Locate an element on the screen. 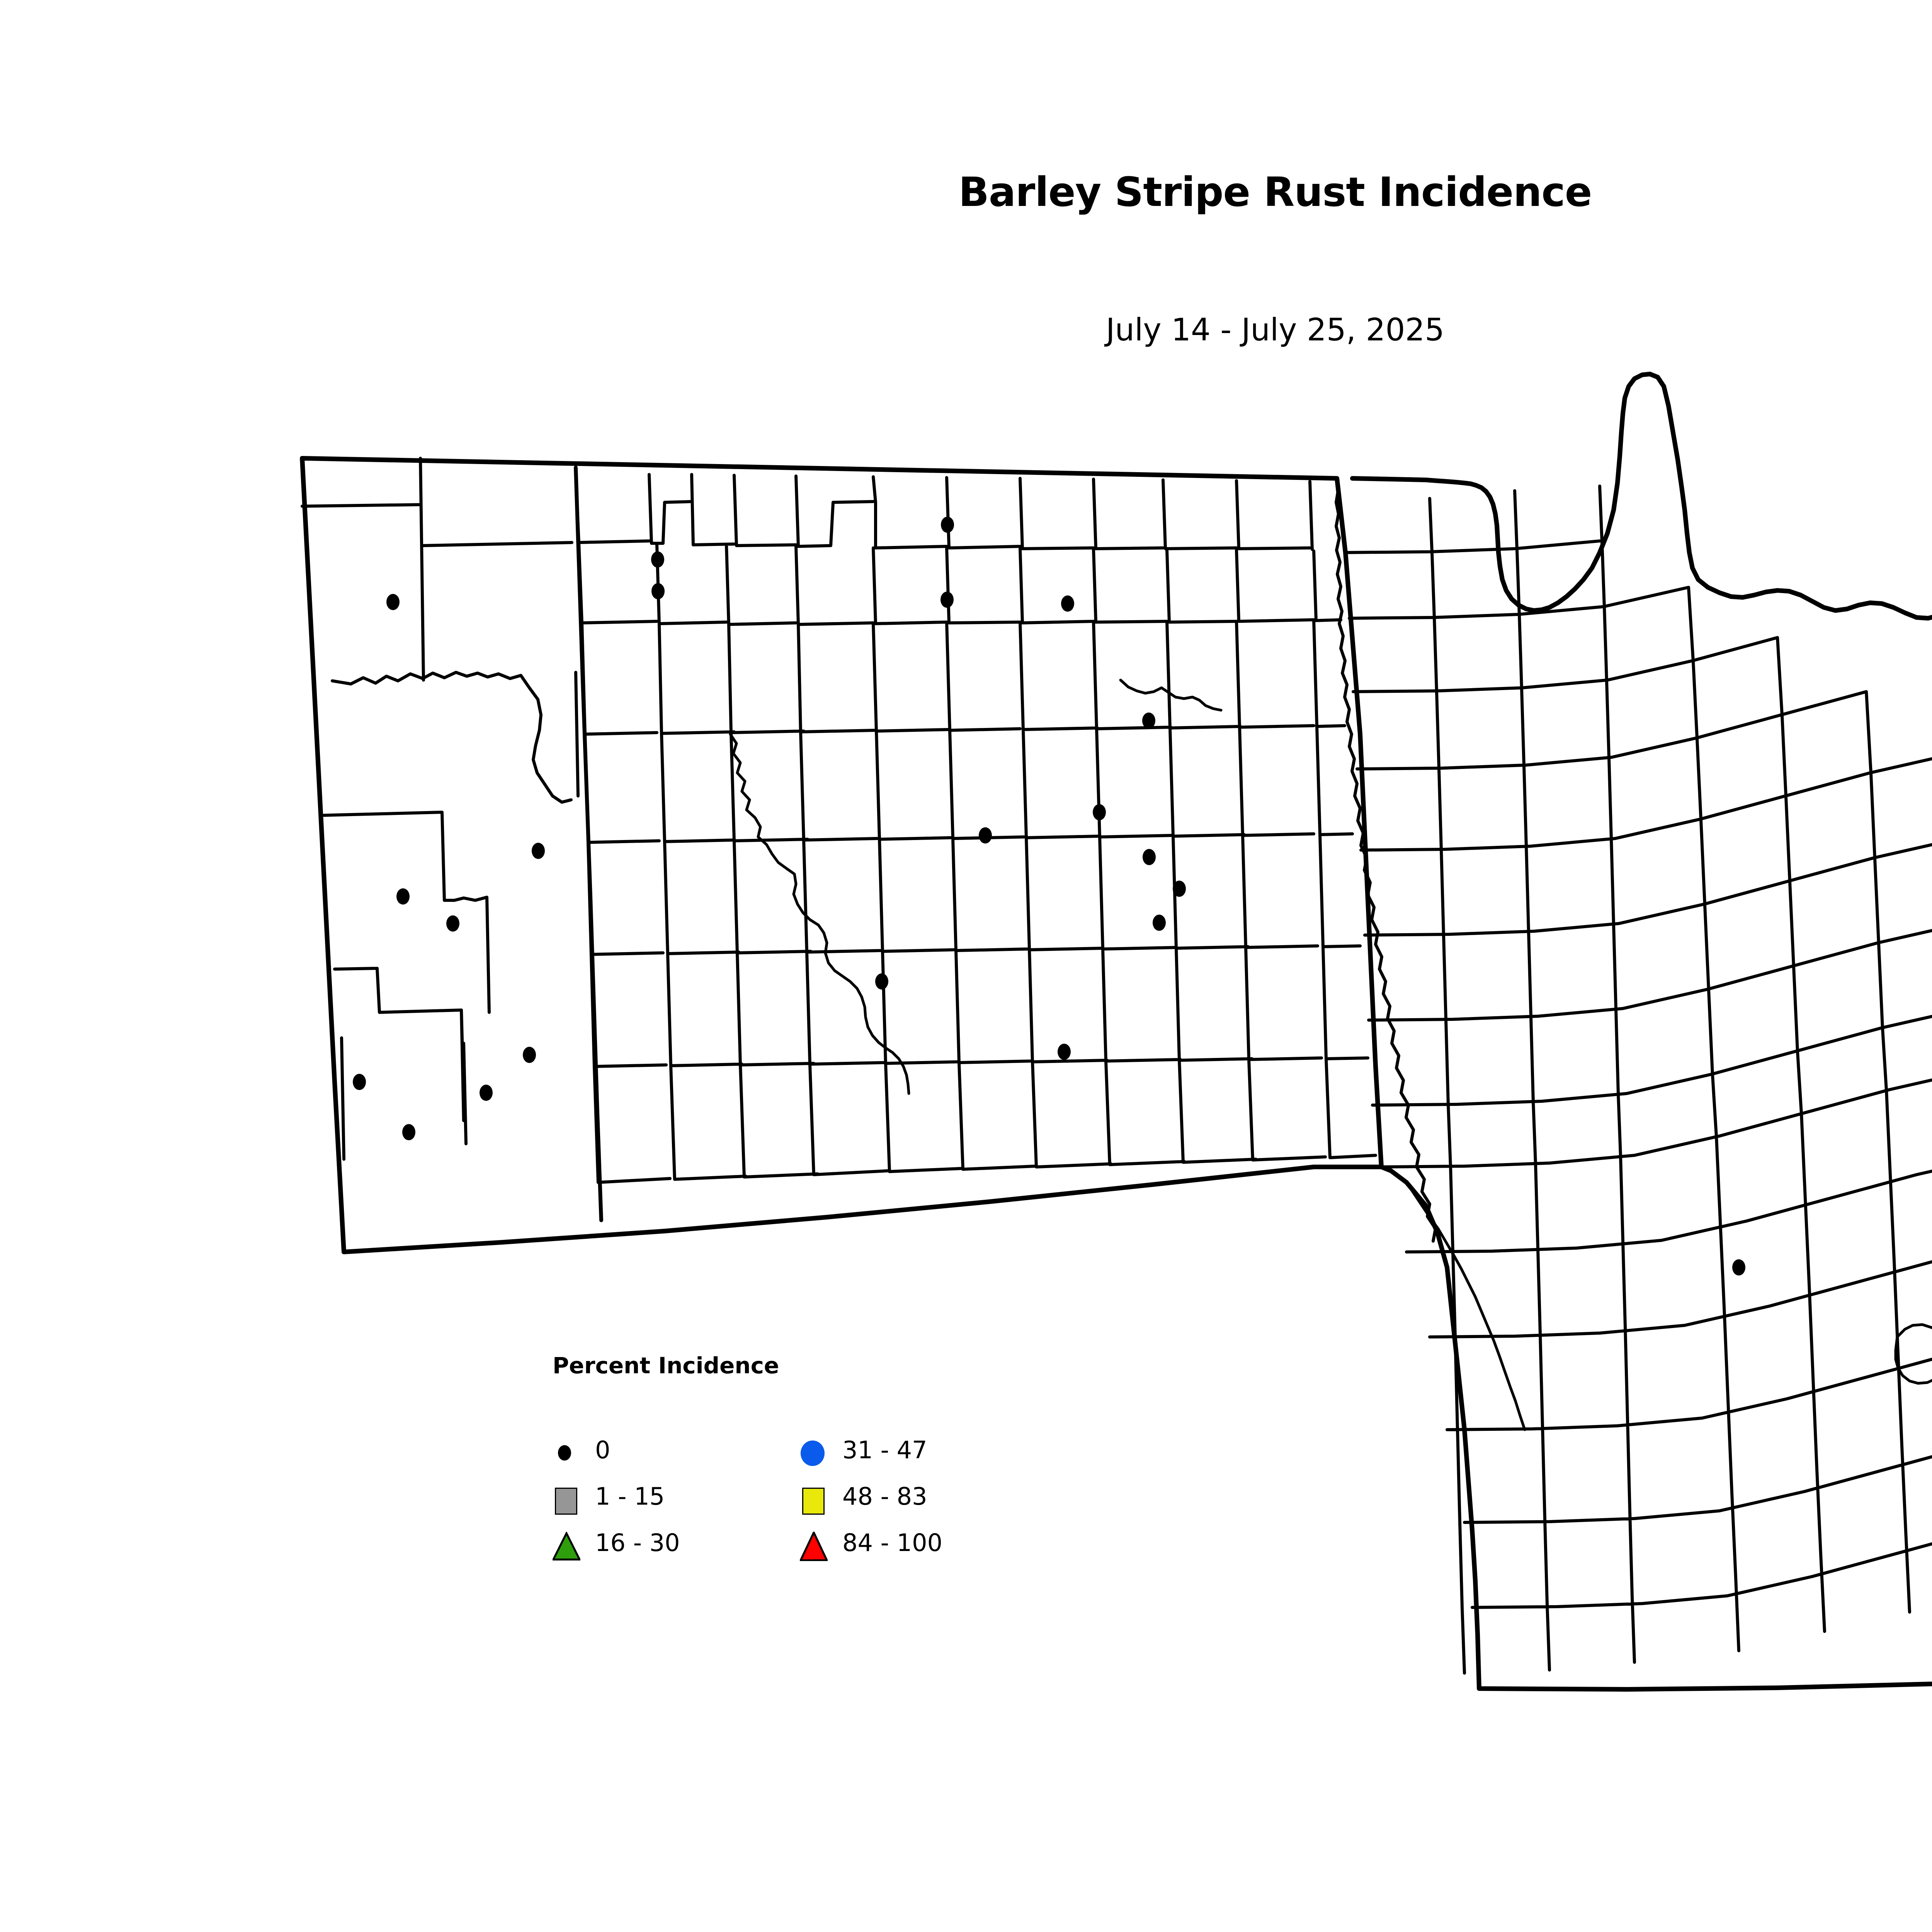 The image size is (1932, 1932). nd-county-lines-south1 is located at coordinates (975, 894).